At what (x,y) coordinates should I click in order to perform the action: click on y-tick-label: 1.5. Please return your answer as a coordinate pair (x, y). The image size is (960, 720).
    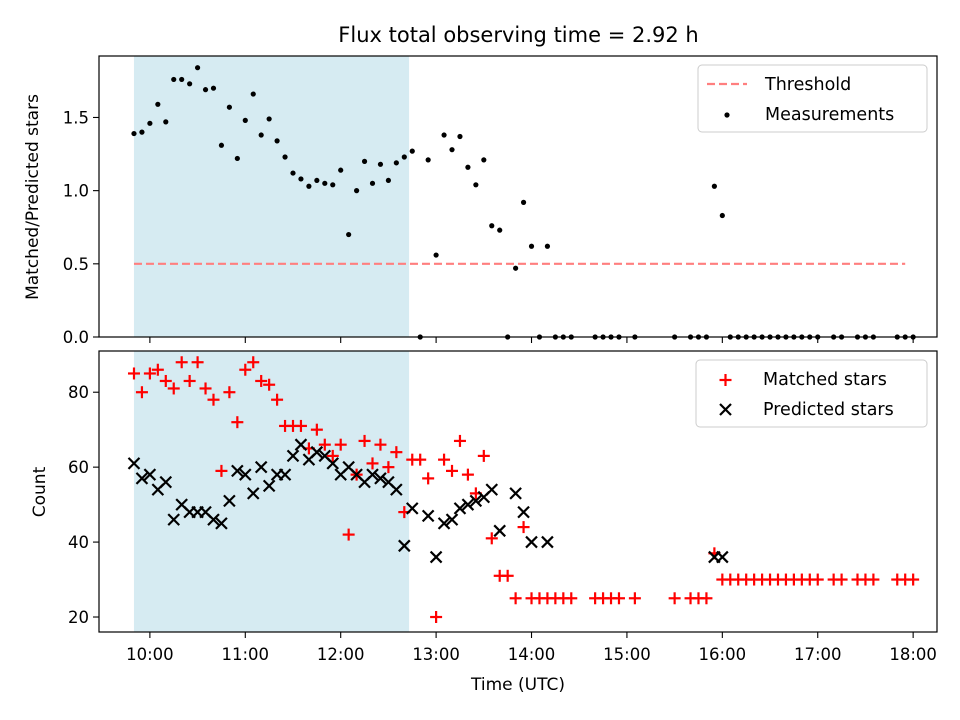
    Looking at the image, I should click on (76, 117).